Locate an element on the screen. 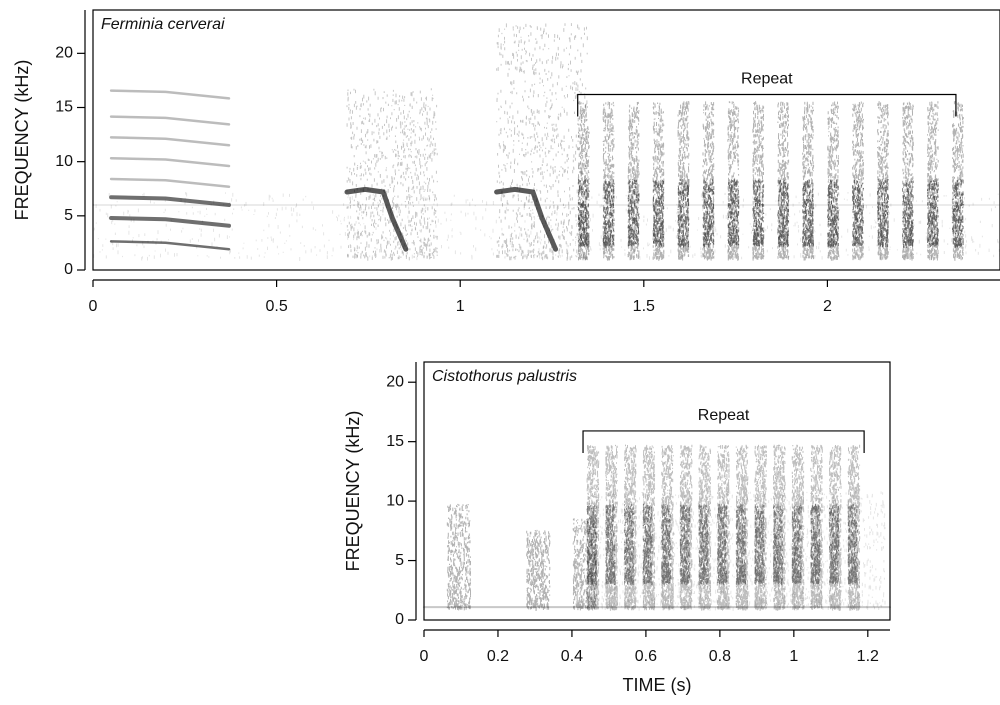  x-tick-label: 0.5 is located at coordinates (276, 306).